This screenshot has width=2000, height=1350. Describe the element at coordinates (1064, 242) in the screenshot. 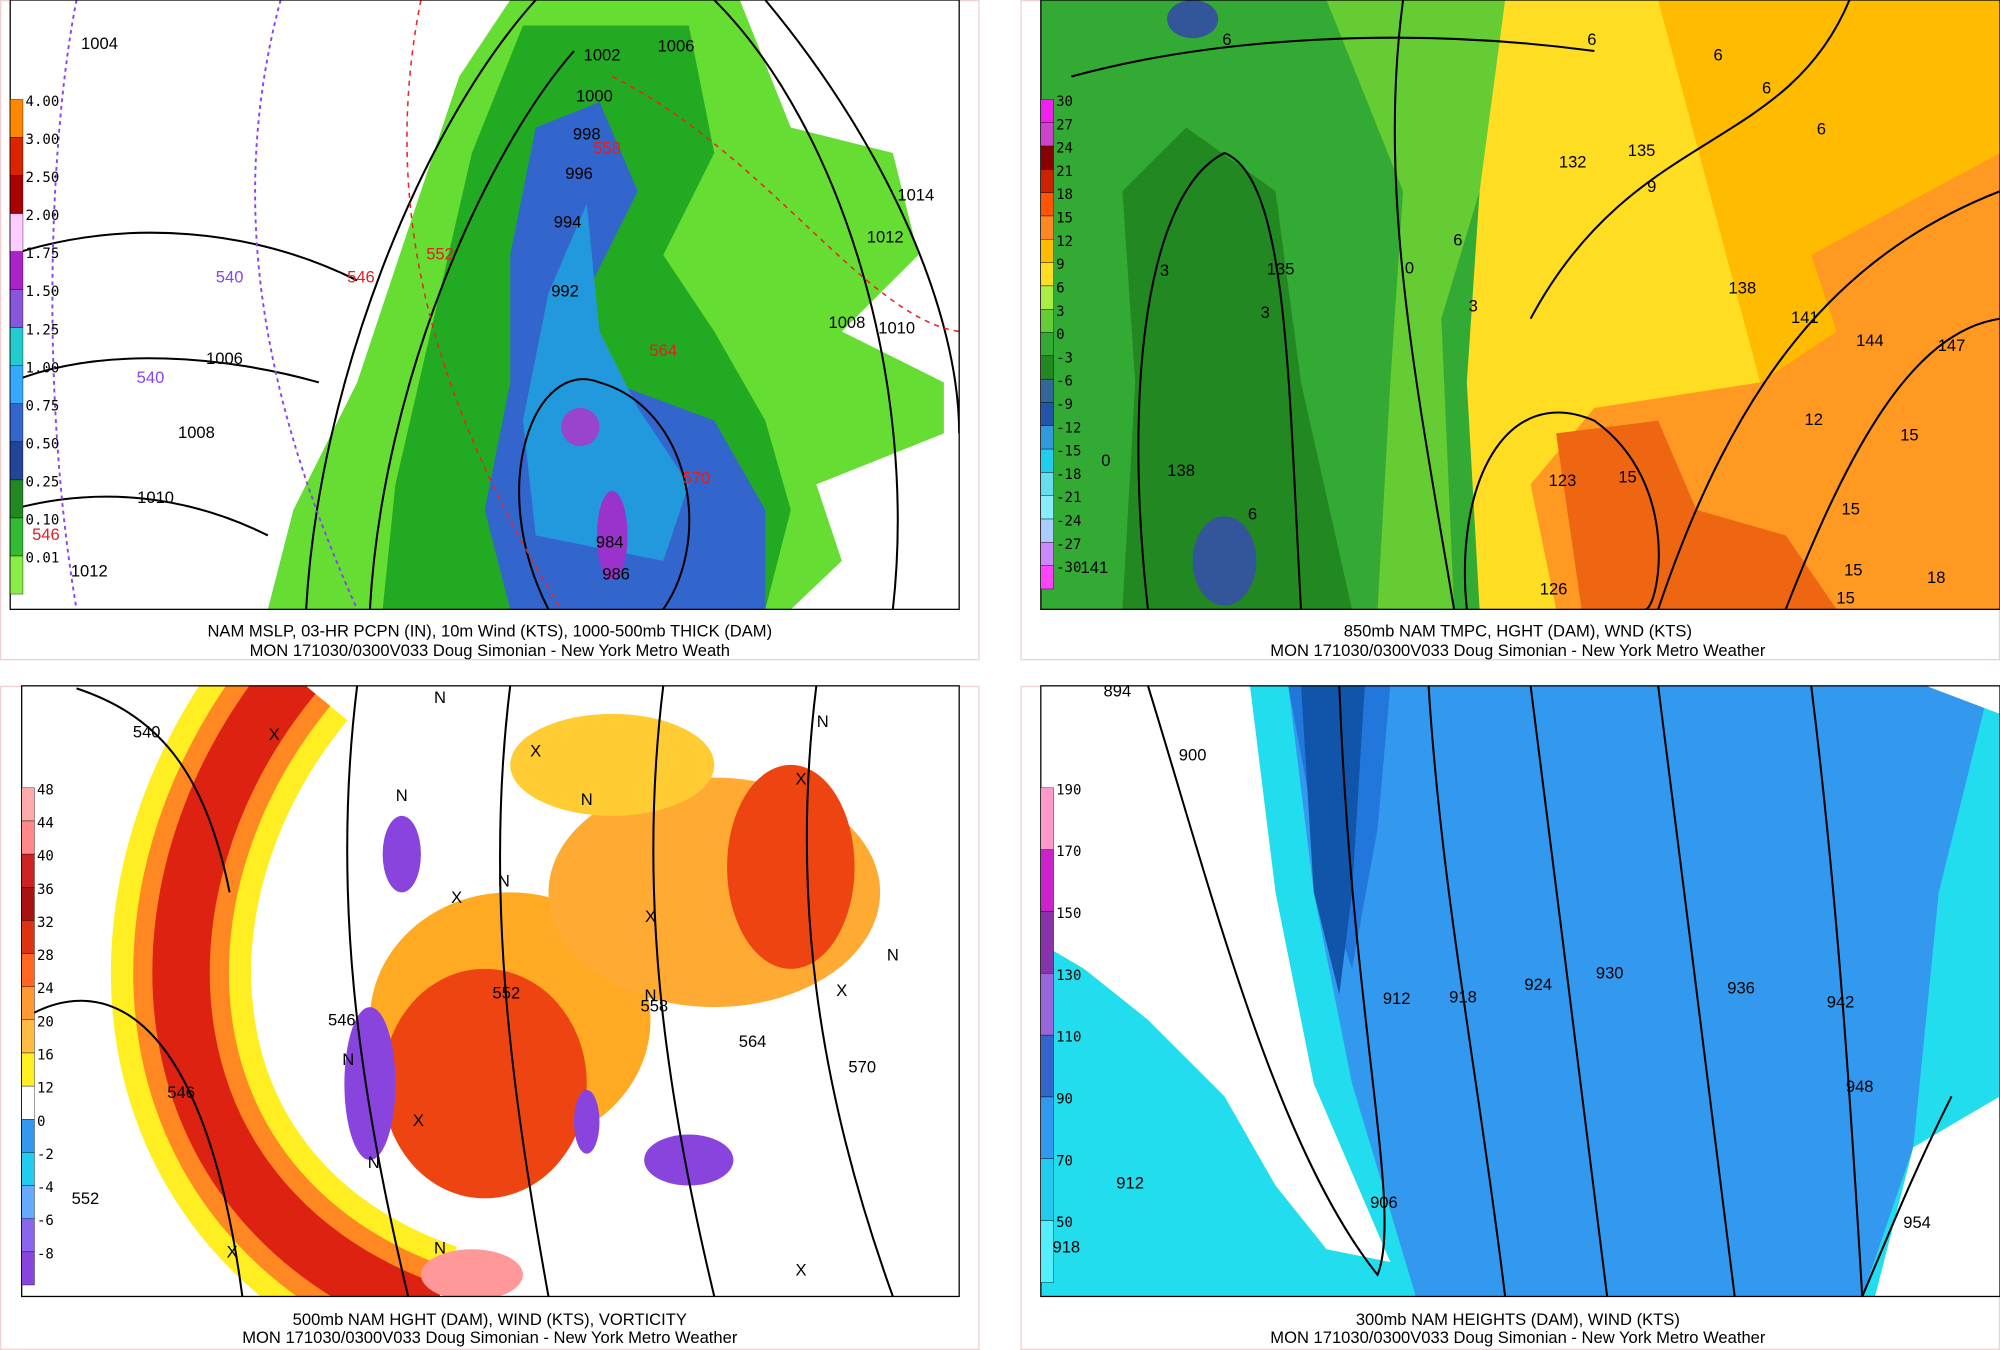

I see `colorbar-label: 12` at that location.